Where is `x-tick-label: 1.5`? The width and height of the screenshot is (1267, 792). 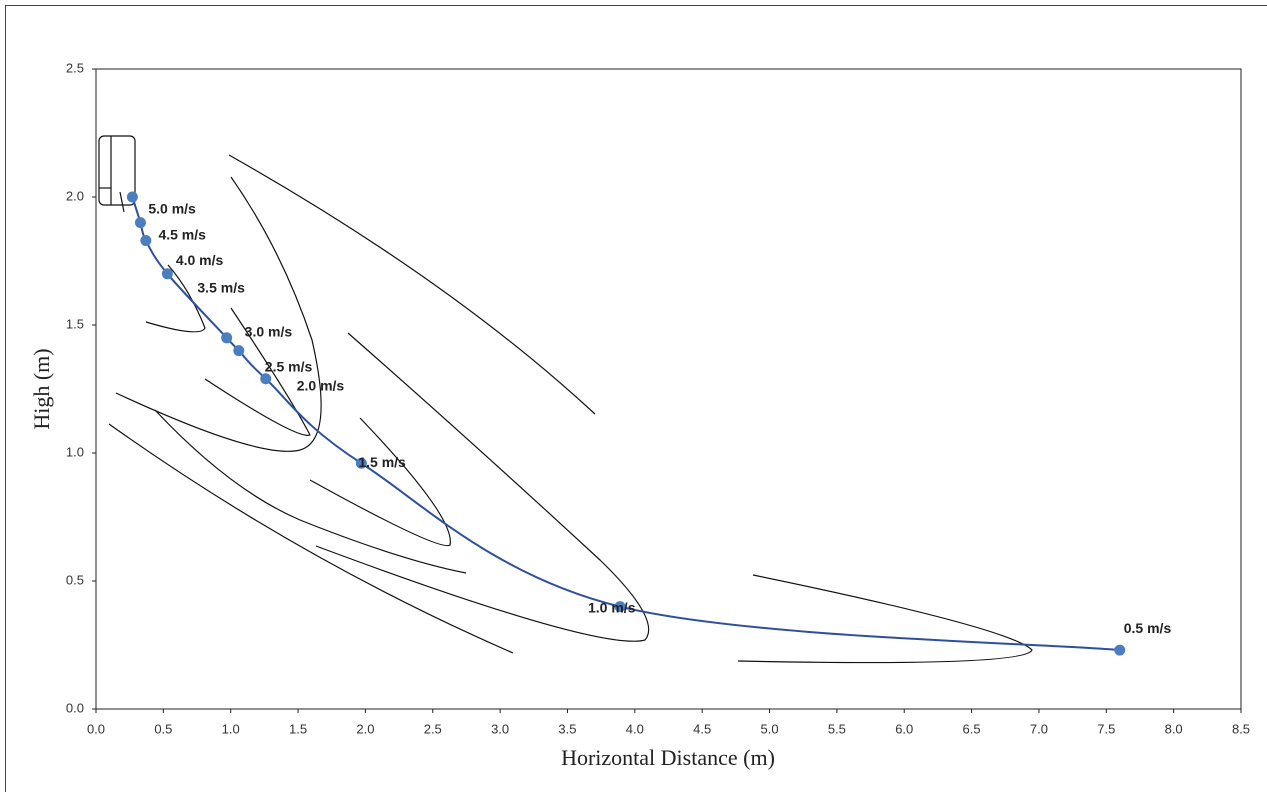
x-tick-label: 1.5 is located at coordinates (298, 728).